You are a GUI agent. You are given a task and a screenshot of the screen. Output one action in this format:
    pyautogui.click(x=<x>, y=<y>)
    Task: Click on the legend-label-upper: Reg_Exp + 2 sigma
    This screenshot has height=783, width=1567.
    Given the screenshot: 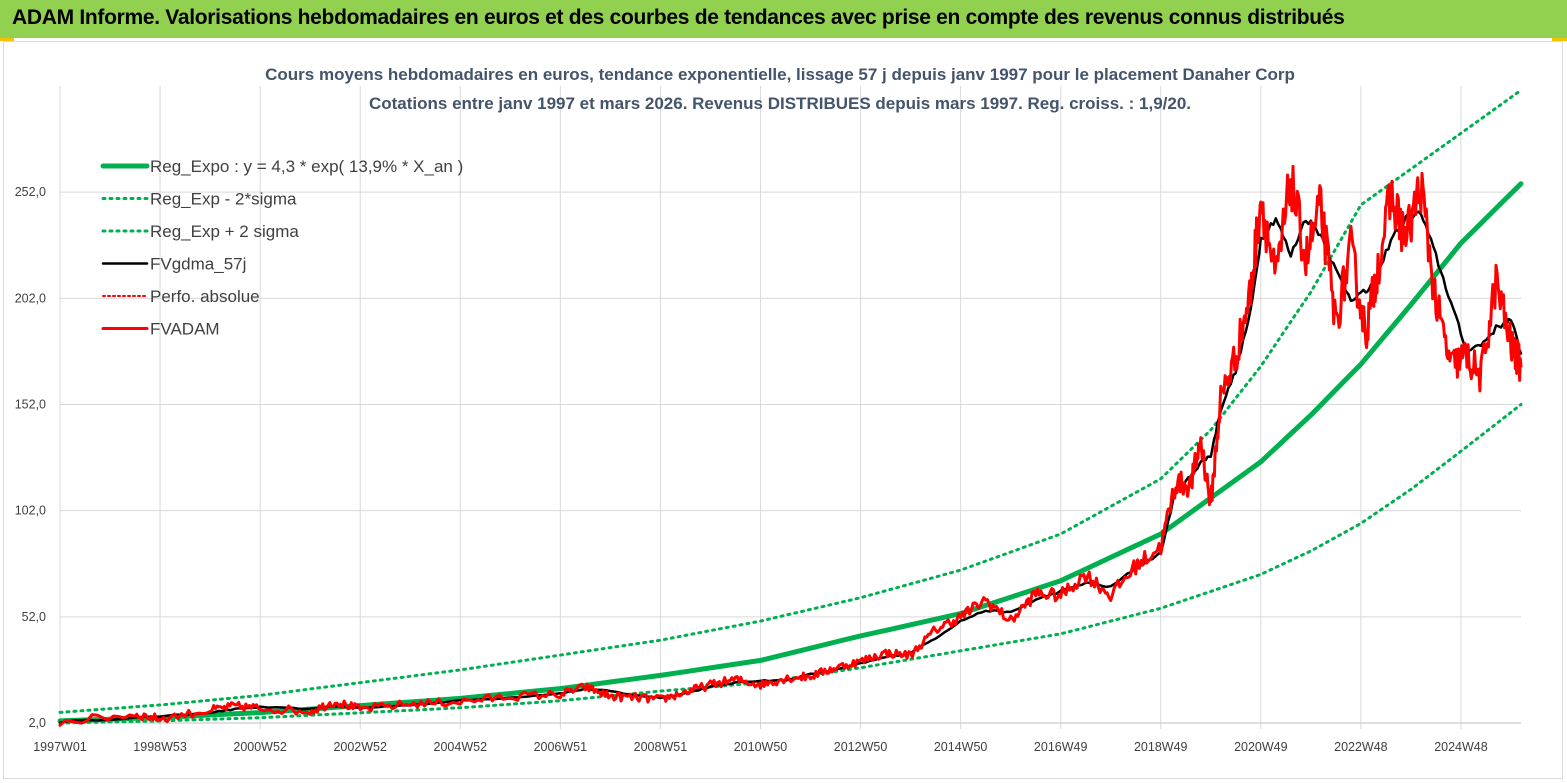 What is the action you would take?
    pyautogui.click(x=224, y=231)
    